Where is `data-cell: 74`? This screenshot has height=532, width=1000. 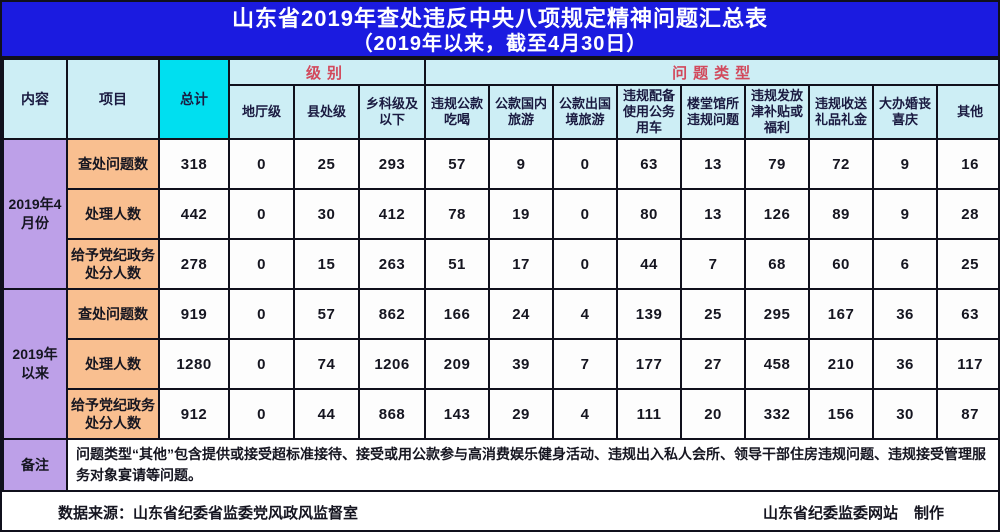 data-cell: 74 is located at coordinates (326, 364).